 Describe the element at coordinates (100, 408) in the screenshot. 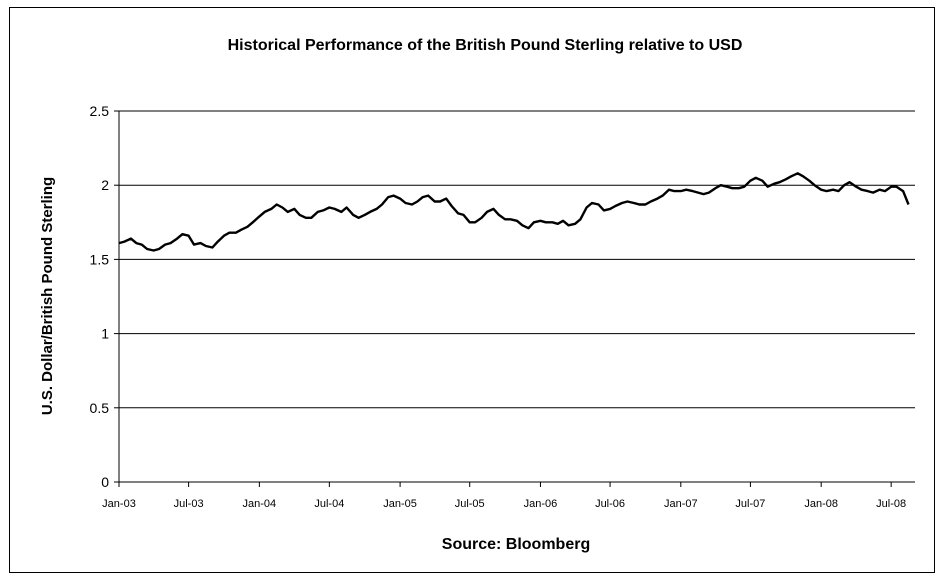

I see `y-tick-label-1: 0.5` at that location.